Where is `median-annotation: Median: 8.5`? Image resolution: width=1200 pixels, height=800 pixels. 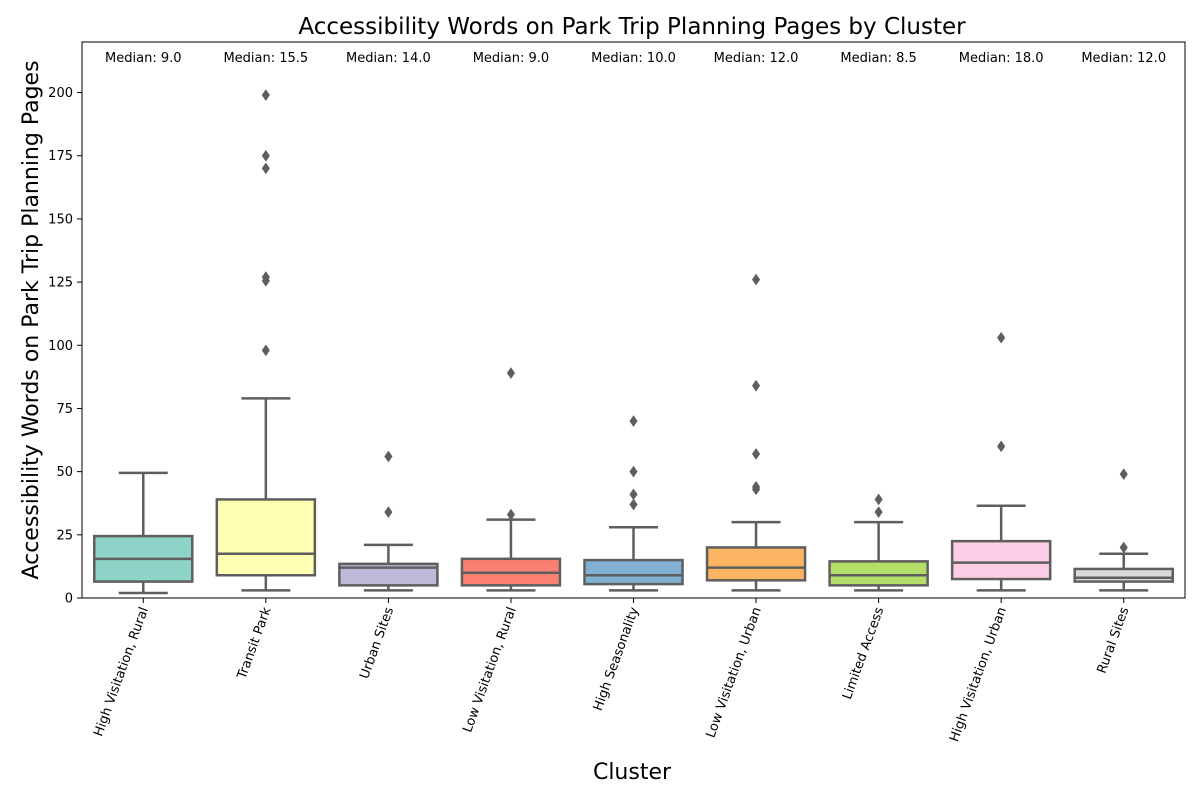
median-annotation: Median: 8.5 is located at coordinates (878, 58).